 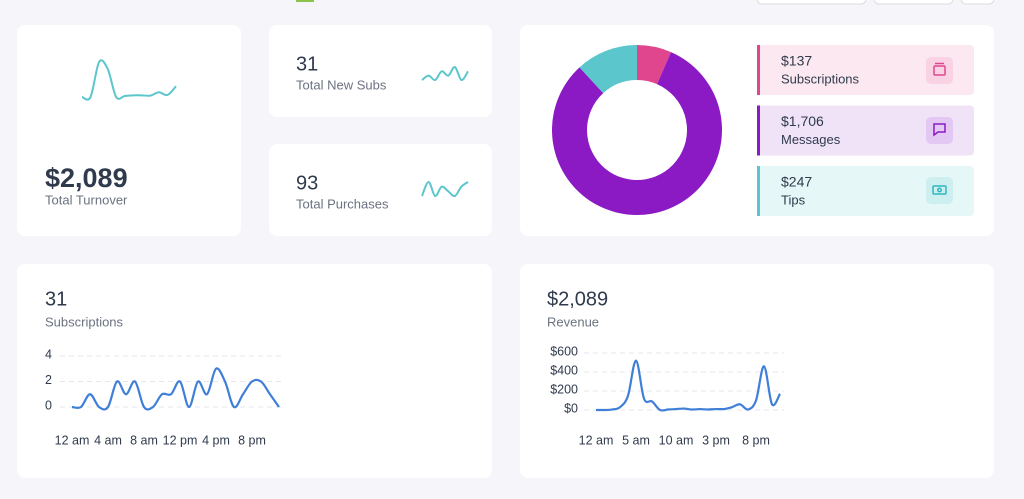 What do you see at coordinates (573, 321) in the screenshot?
I see `chart-label: Revenue` at bounding box center [573, 321].